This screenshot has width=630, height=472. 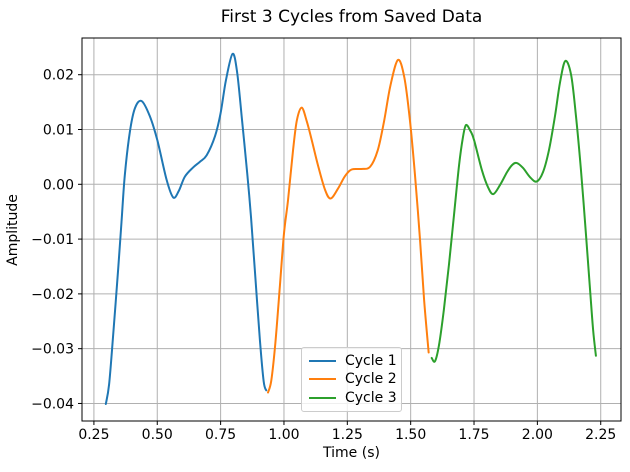 I want to click on legend-box: Cycle 1 Cycle 2 Cycle 3, so click(x=351, y=379).